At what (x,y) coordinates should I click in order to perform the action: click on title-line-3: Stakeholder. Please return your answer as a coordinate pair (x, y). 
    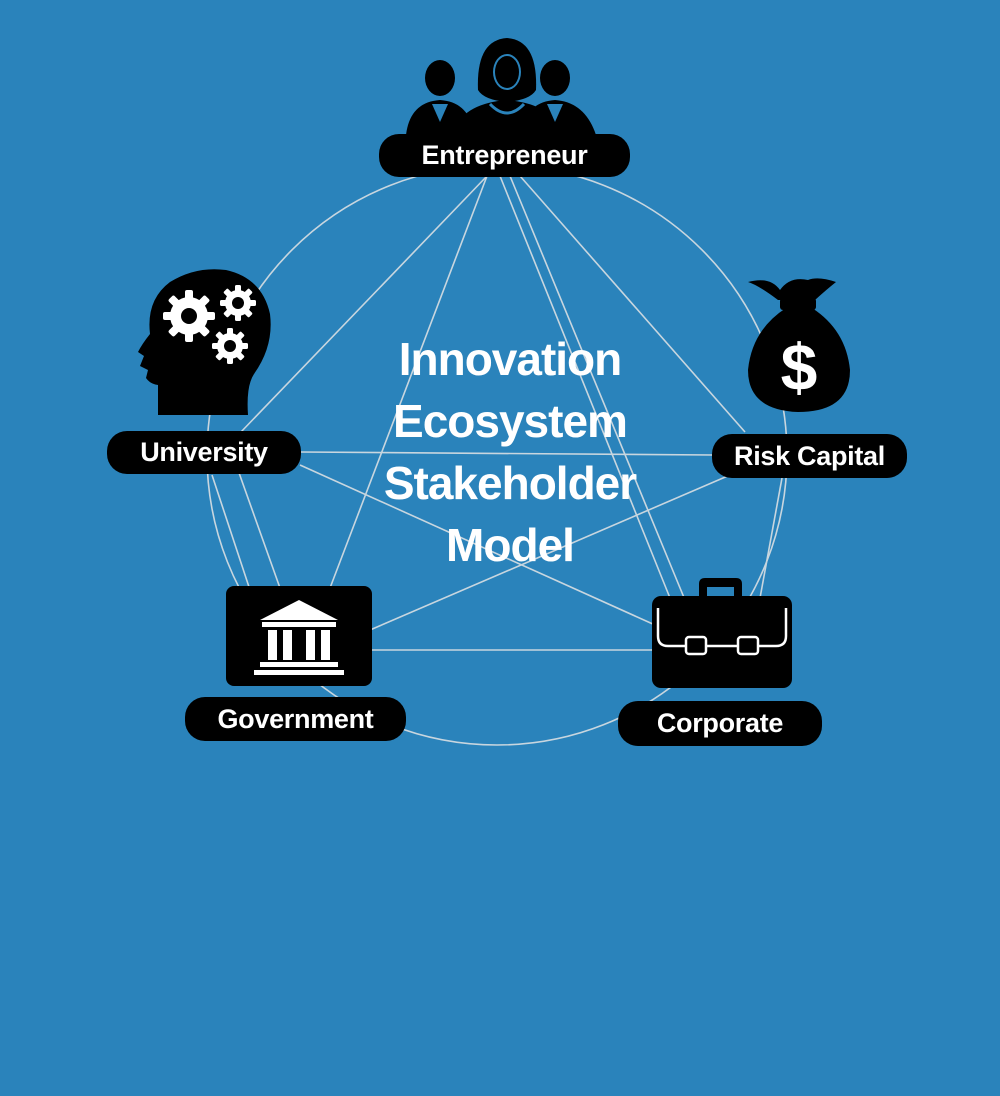
    Looking at the image, I should click on (510, 483).